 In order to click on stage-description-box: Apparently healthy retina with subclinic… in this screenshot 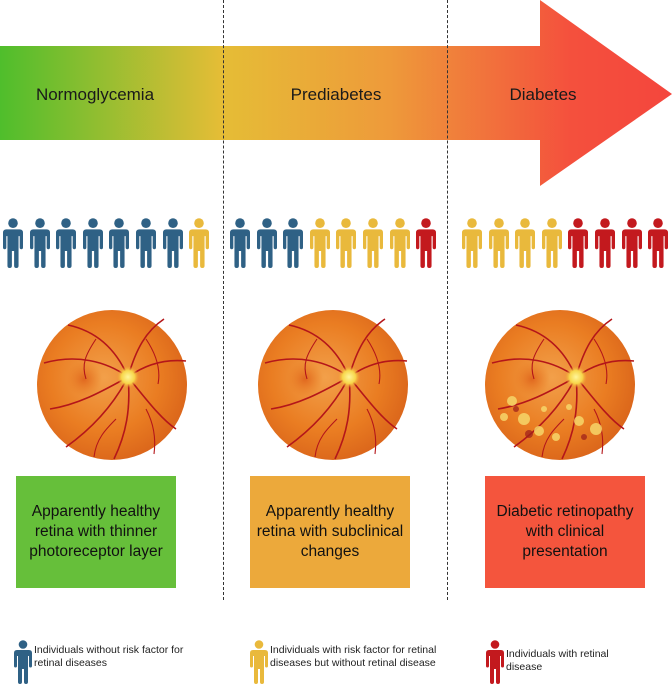, I will do `click(330, 532)`.